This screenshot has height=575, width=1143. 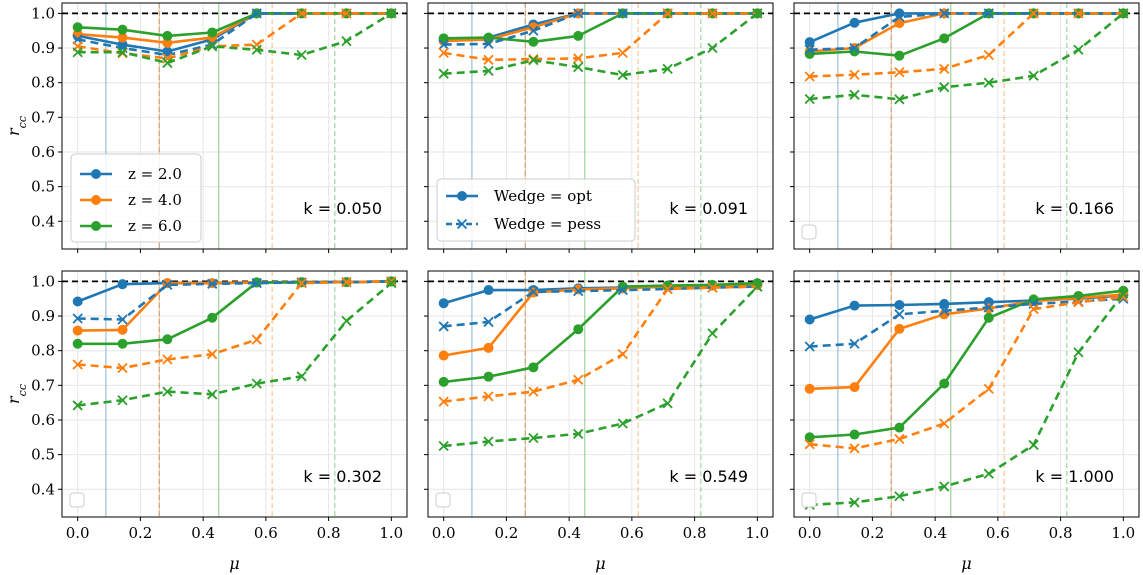 What do you see at coordinates (342, 208) in the screenshot?
I see `k-value-label: k = 0.050` at bounding box center [342, 208].